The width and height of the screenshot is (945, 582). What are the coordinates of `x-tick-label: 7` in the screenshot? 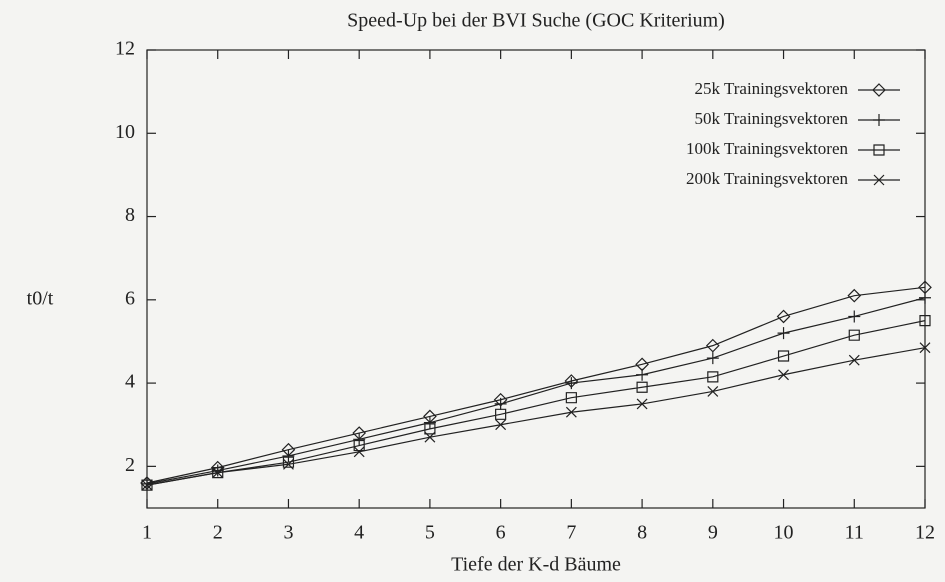 It's located at (571, 533).